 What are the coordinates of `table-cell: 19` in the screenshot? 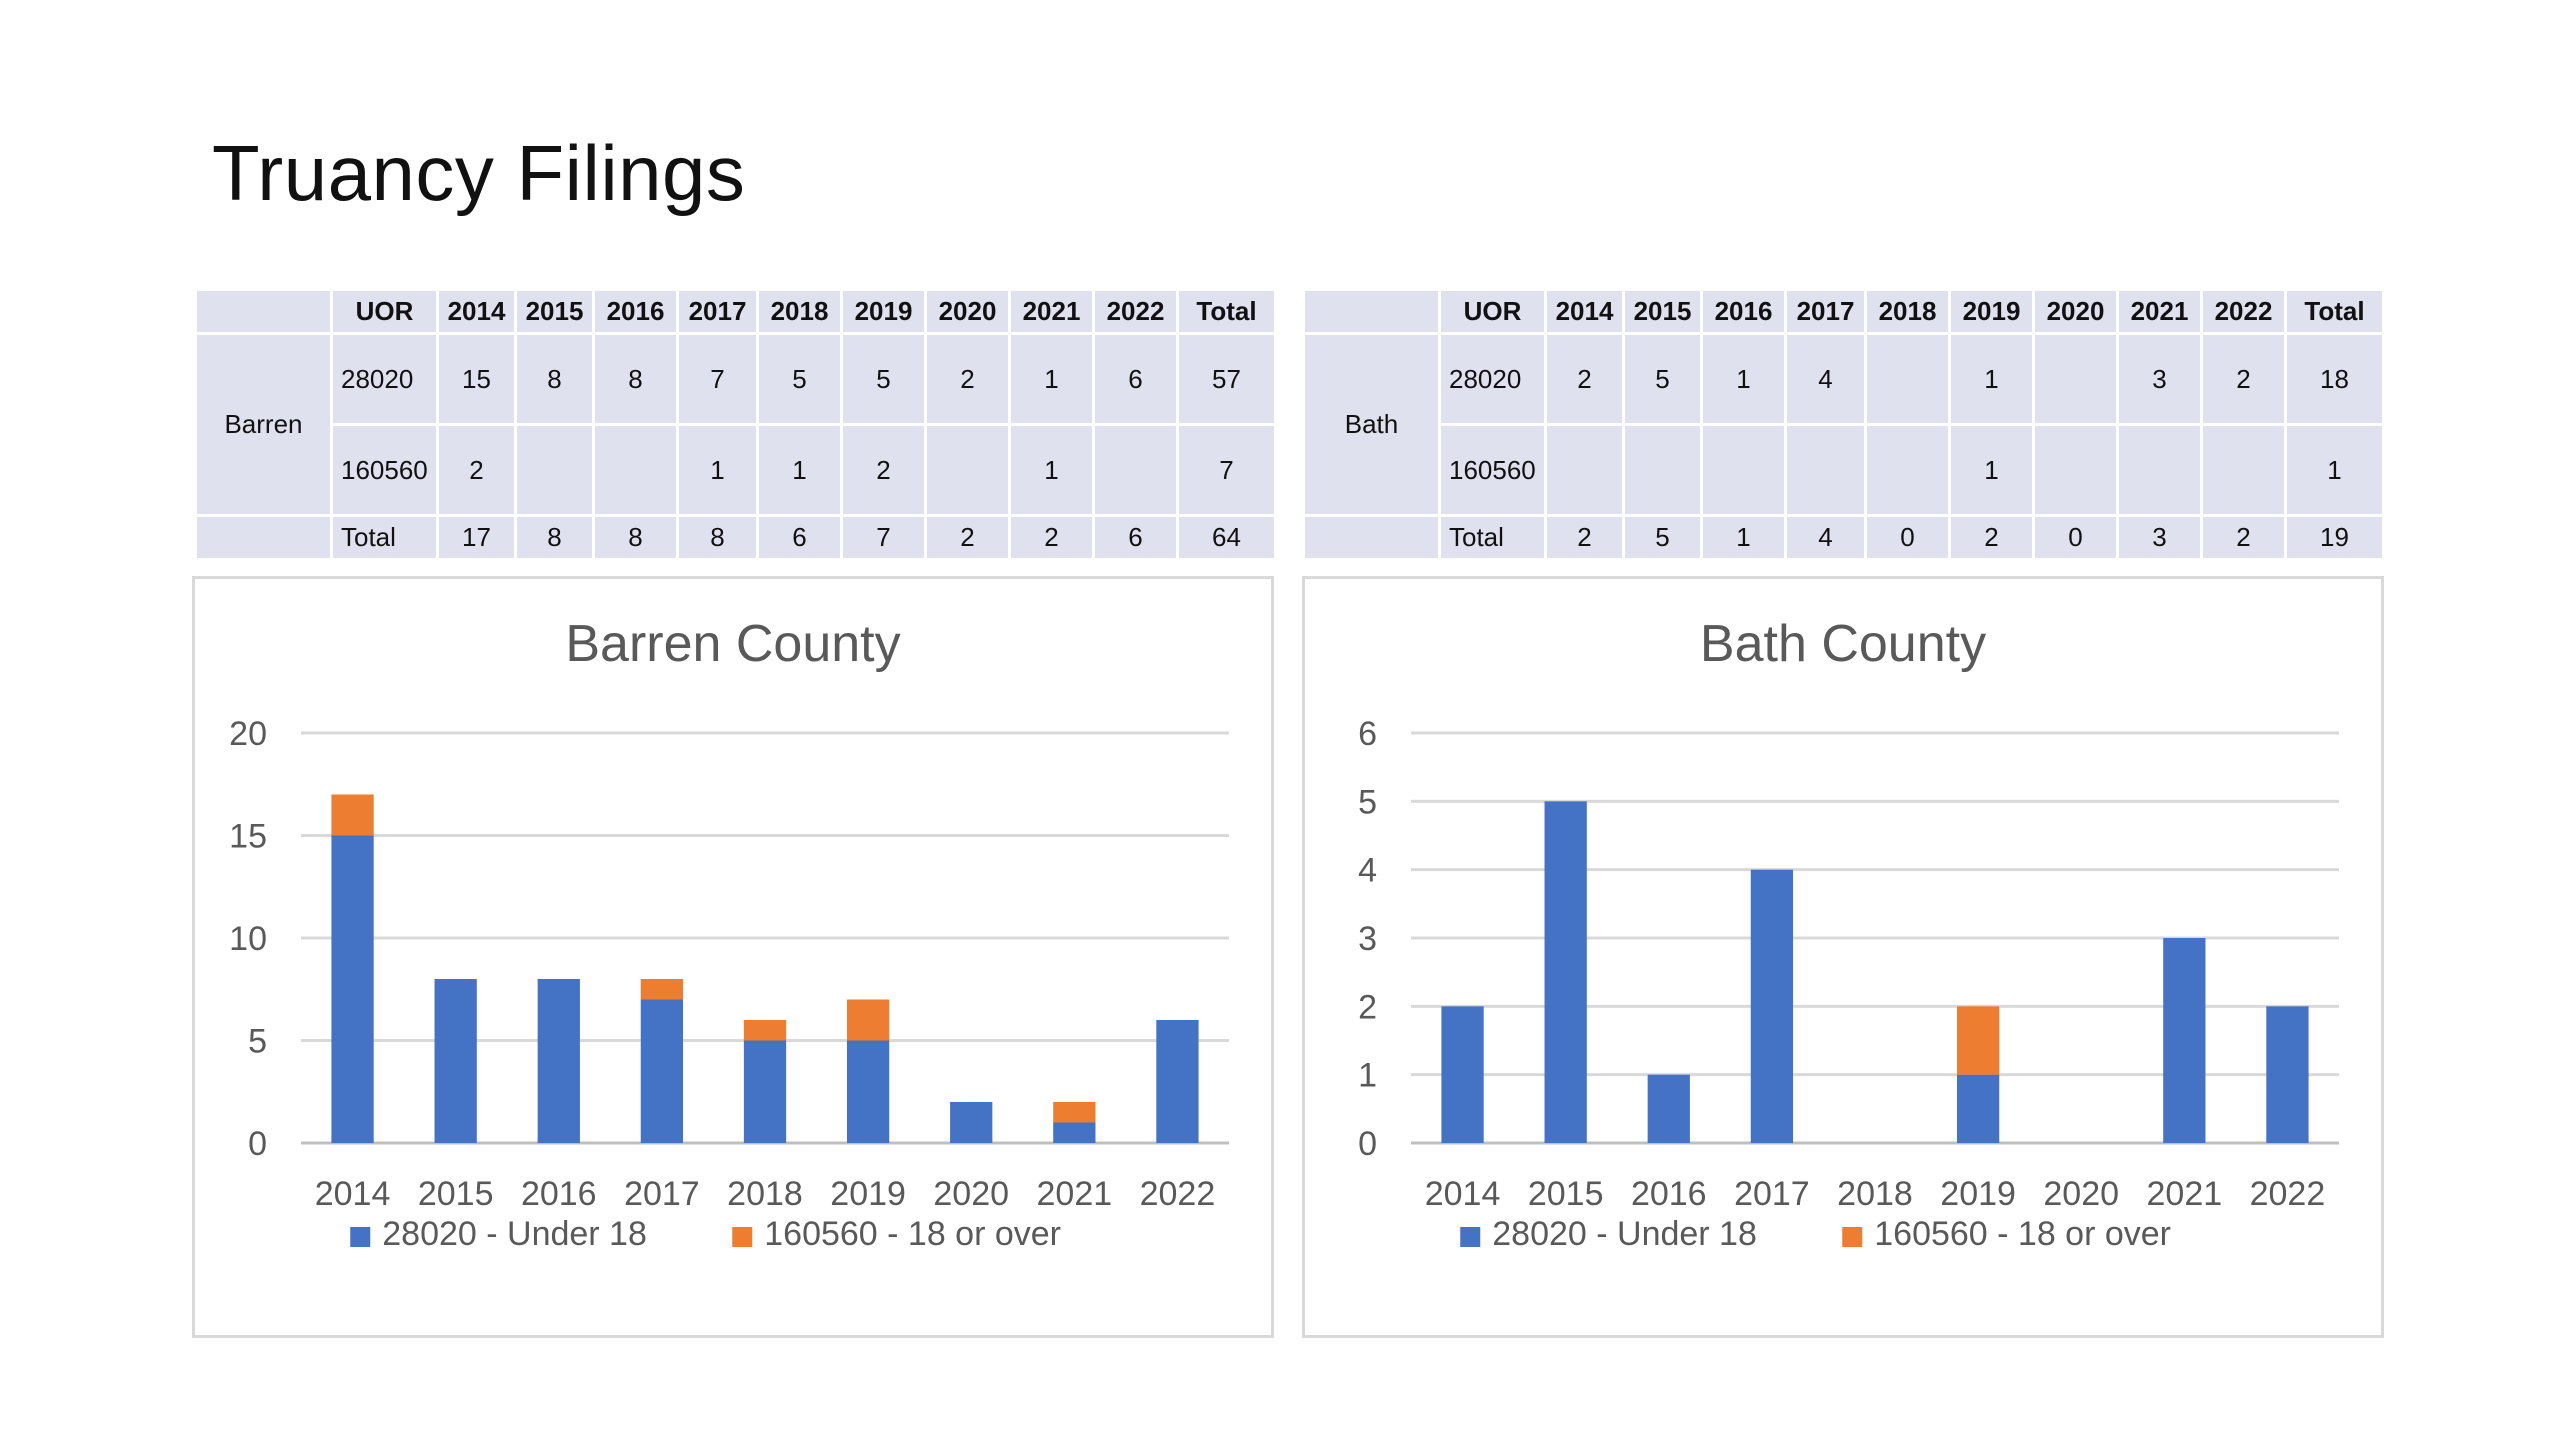 It's located at (2334, 537).